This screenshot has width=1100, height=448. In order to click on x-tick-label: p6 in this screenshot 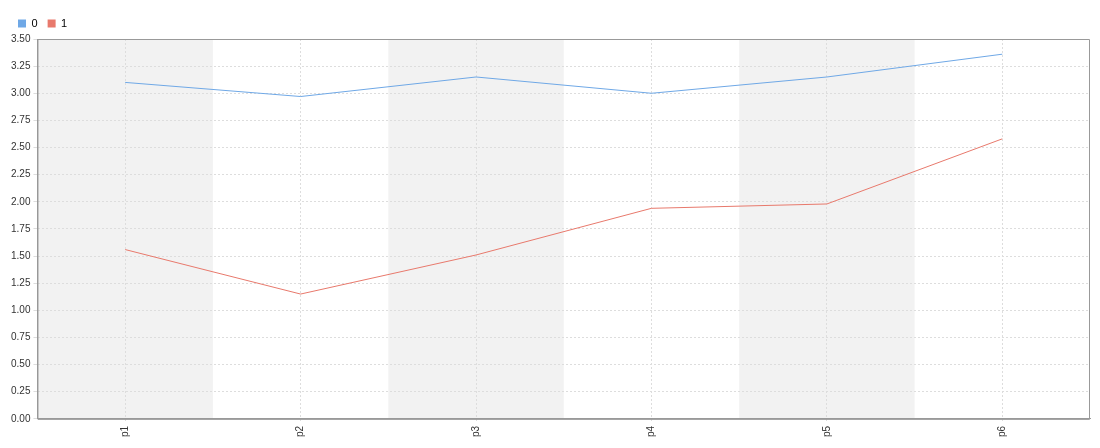, I will do `click(1002, 431)`.